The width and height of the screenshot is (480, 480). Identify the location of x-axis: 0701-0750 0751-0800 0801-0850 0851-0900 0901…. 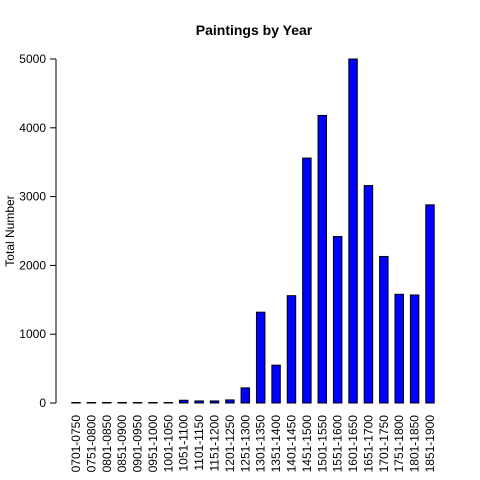
(253, 444).